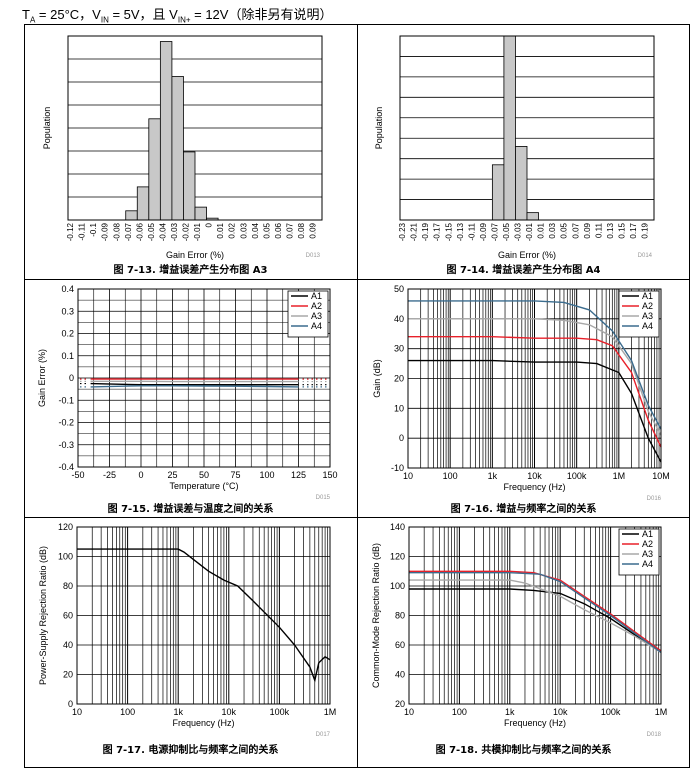  What do you see at coordinates (109, 475) in the screenshot?
I see `x-tick-label: -25` at bounding box center [109, 475].